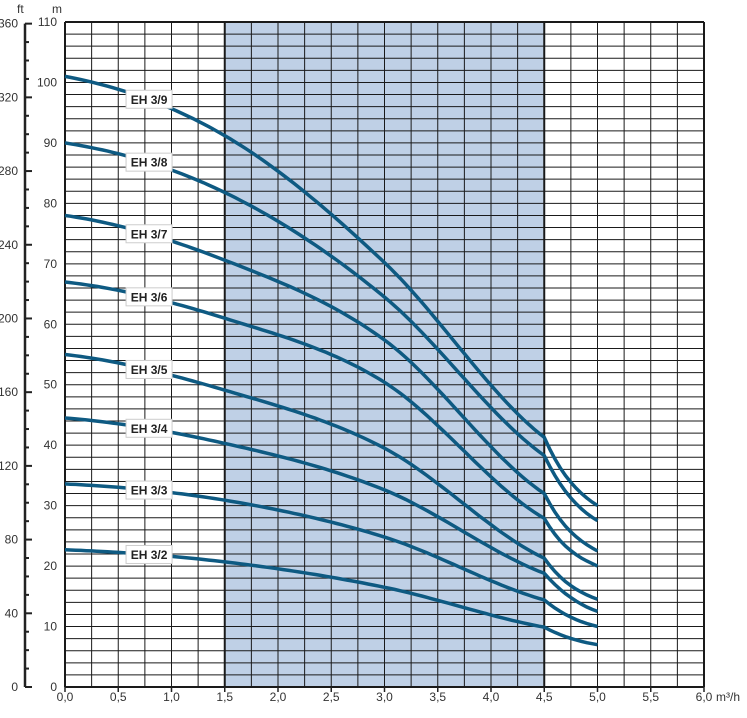  I want to click on x-tick-label: 0,5, so click(118, 697).